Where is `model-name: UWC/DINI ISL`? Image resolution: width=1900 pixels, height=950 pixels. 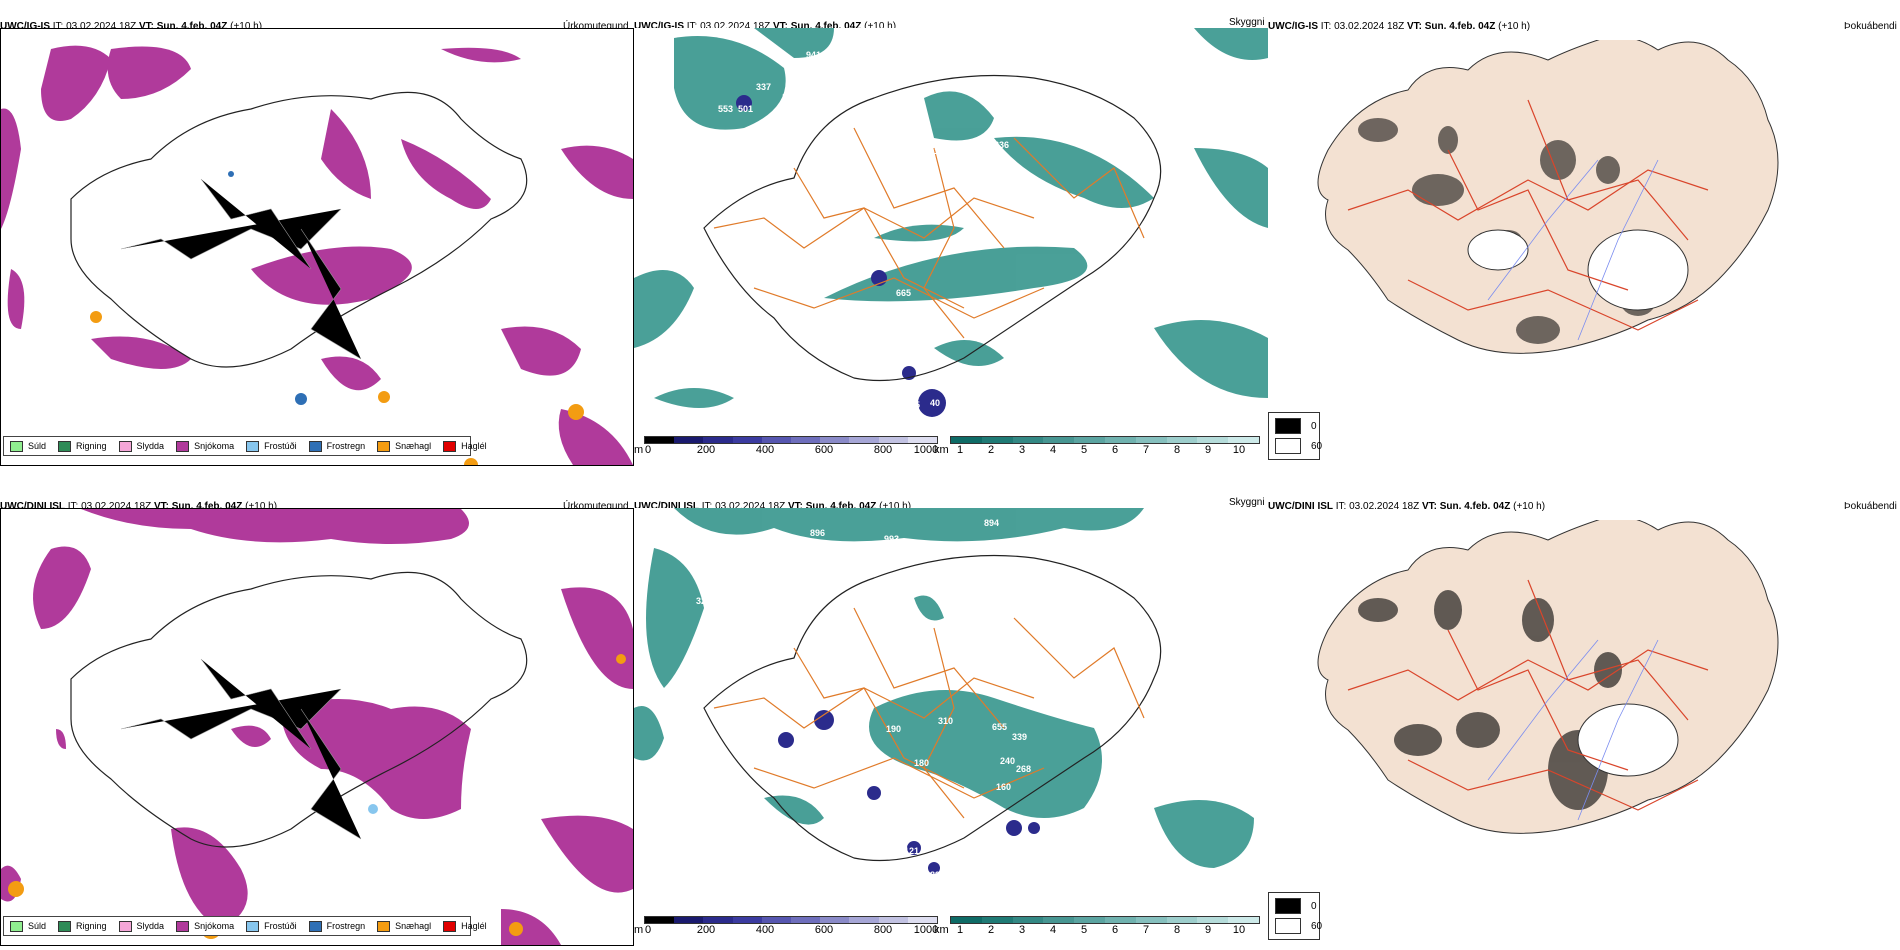 model-name: UWC/DINI ISL is located at coordinates (32, 506).